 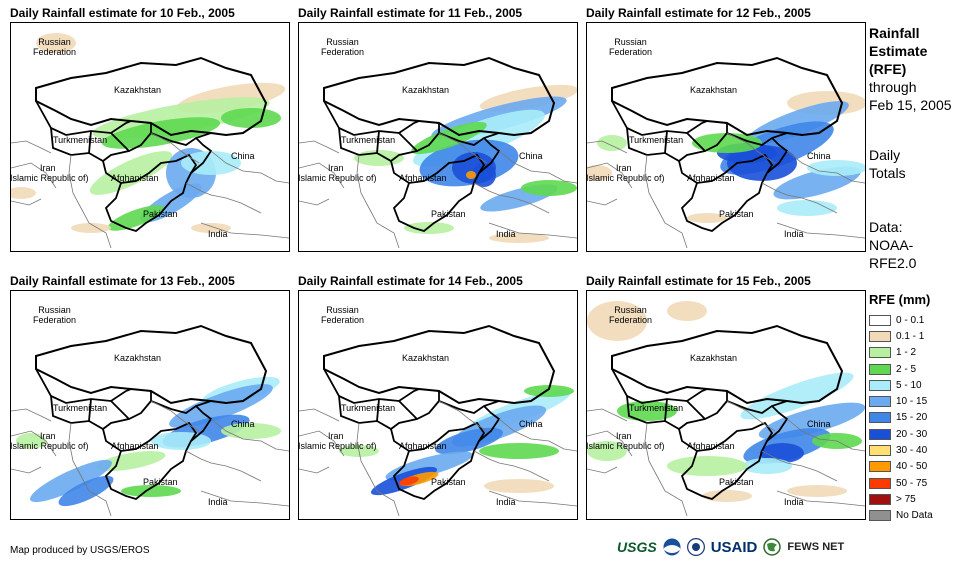 I want to click on daily-label: Daily, so click(x=885, y=155).